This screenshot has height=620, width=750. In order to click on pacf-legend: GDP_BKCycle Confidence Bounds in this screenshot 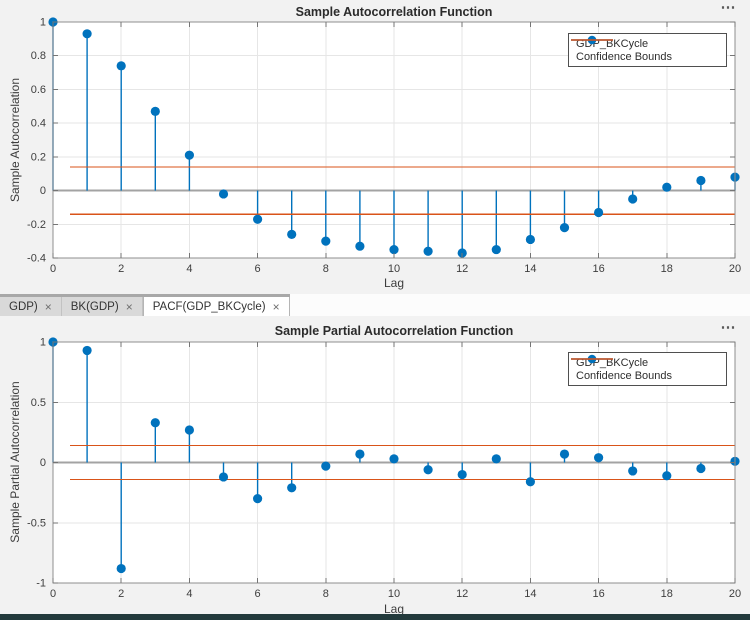, I will do `click(647, 369)`.